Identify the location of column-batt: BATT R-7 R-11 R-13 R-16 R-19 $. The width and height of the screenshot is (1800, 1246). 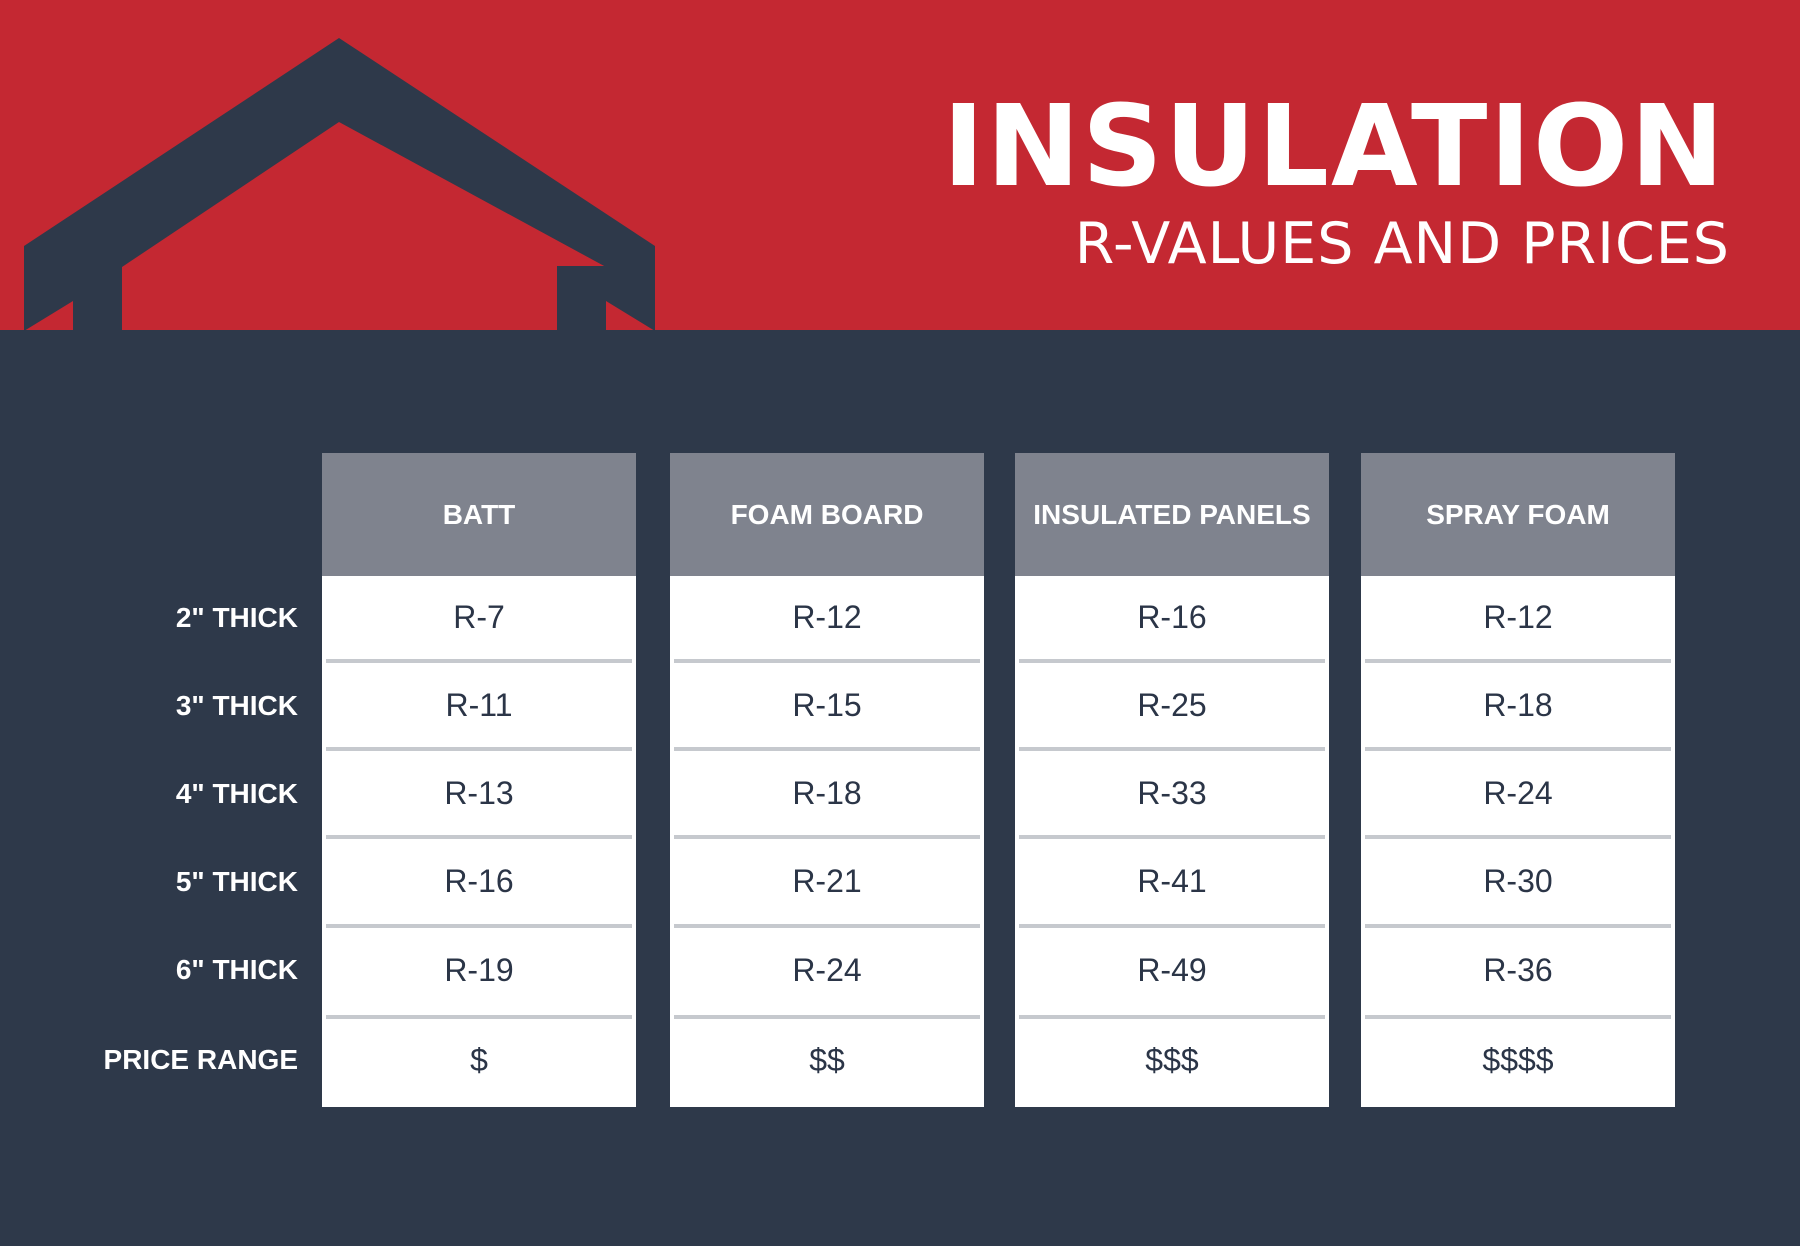
(479, 780).